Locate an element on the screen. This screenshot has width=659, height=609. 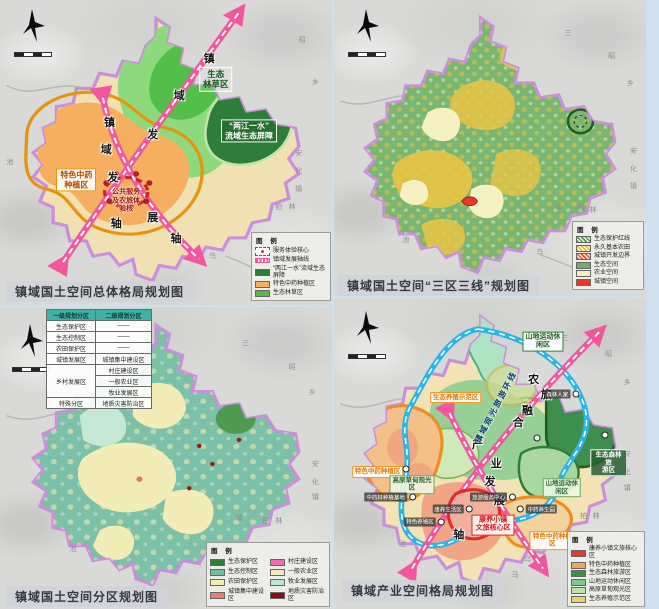
legend-label: 村庄建设区 is located at coordinates (303, 561).